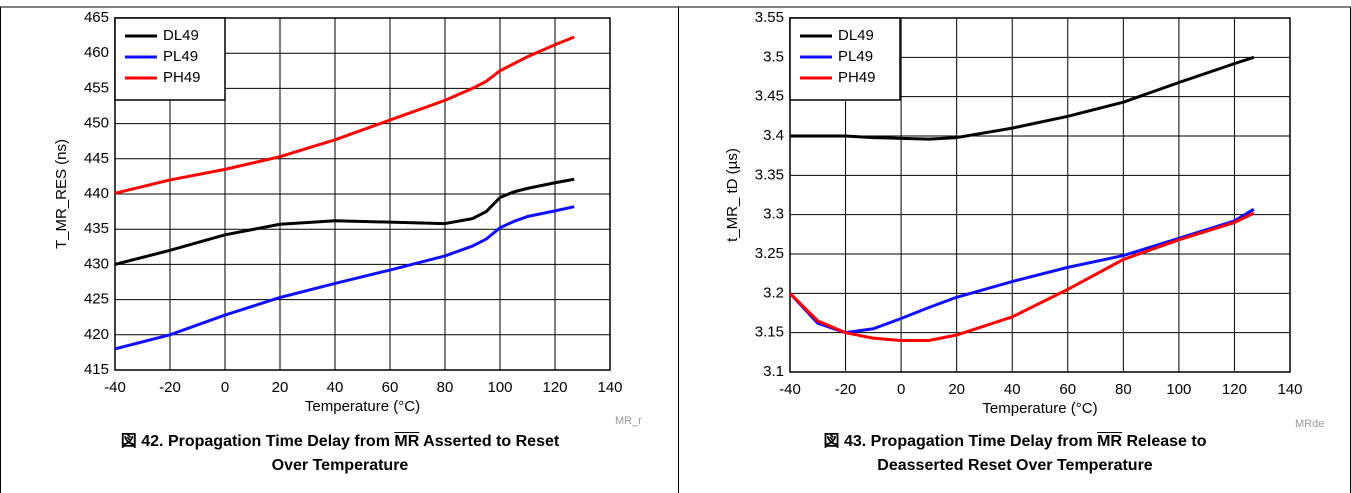 This screenshot has width=1351, height=493. I want to click on y-tick-label: 3.25, so click(769, 253).